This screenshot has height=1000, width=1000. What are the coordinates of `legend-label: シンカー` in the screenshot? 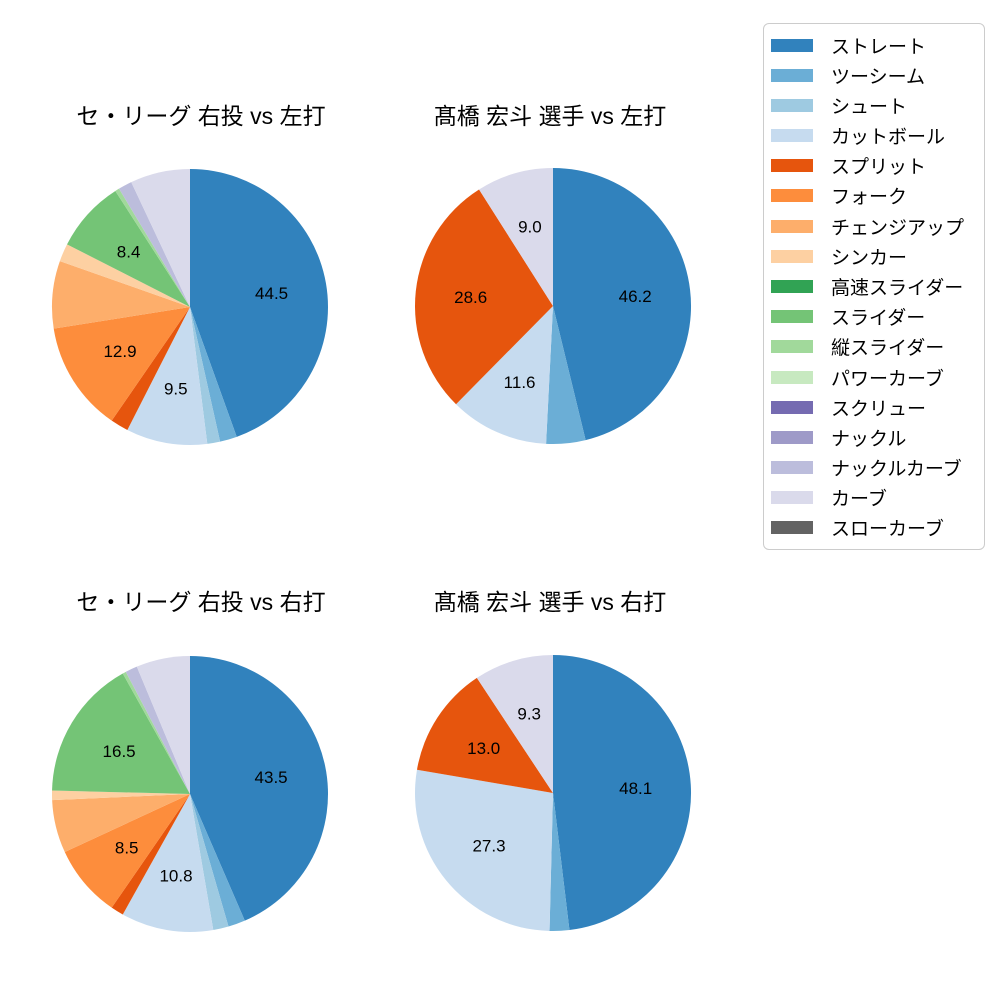 It's located at (869, 258).